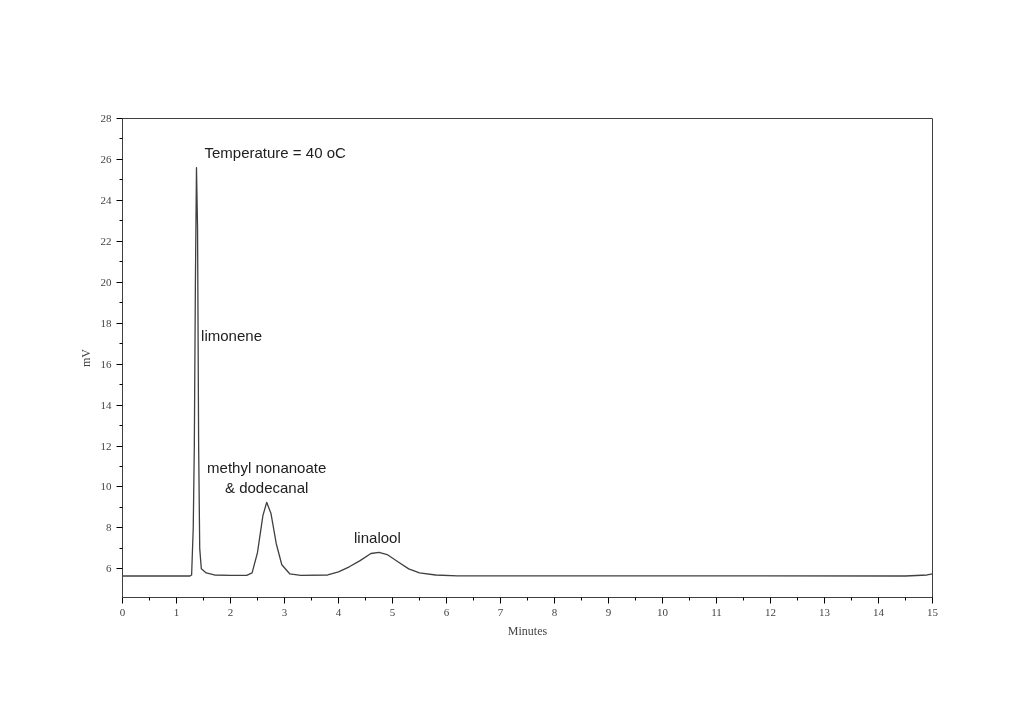  Describe the element at coordinates (230, 611) in the screenshot. I see `x-tick-label: 2` at that location.